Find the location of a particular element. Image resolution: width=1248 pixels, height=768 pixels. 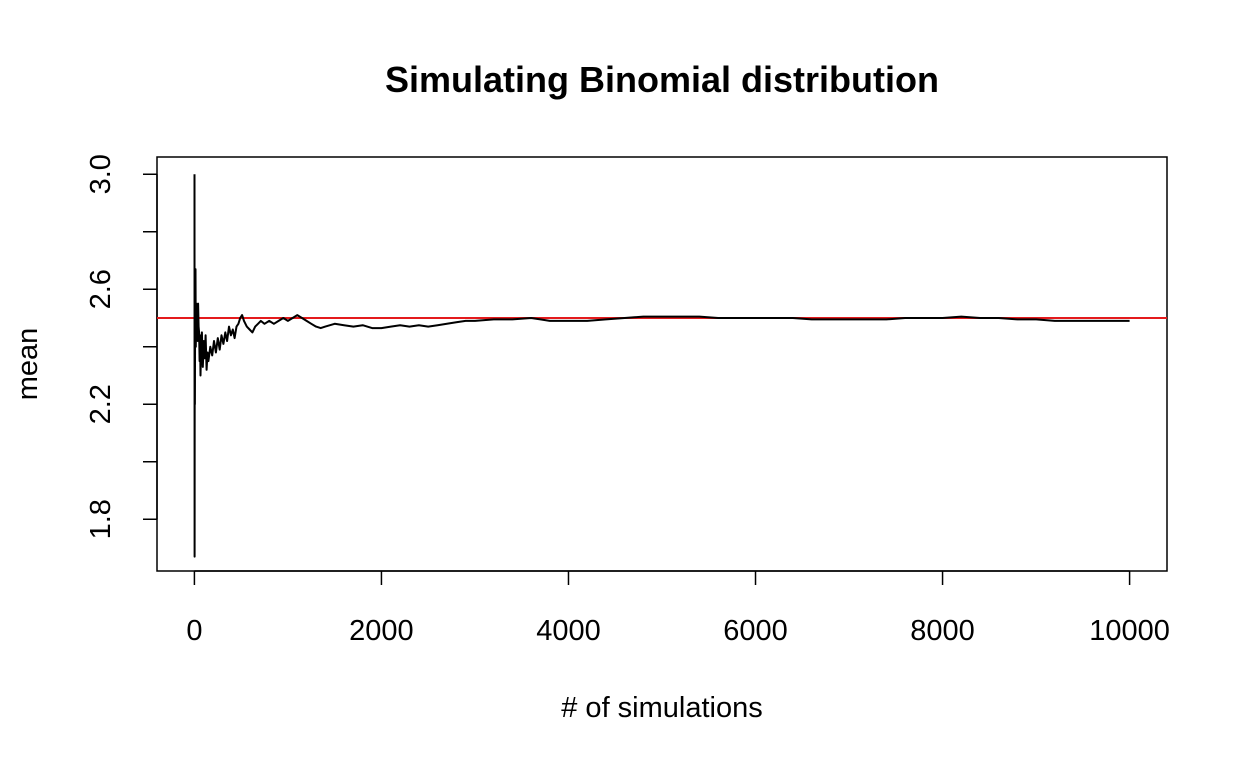

x-tick-label: 8000 is located at coordinates (942, 631).